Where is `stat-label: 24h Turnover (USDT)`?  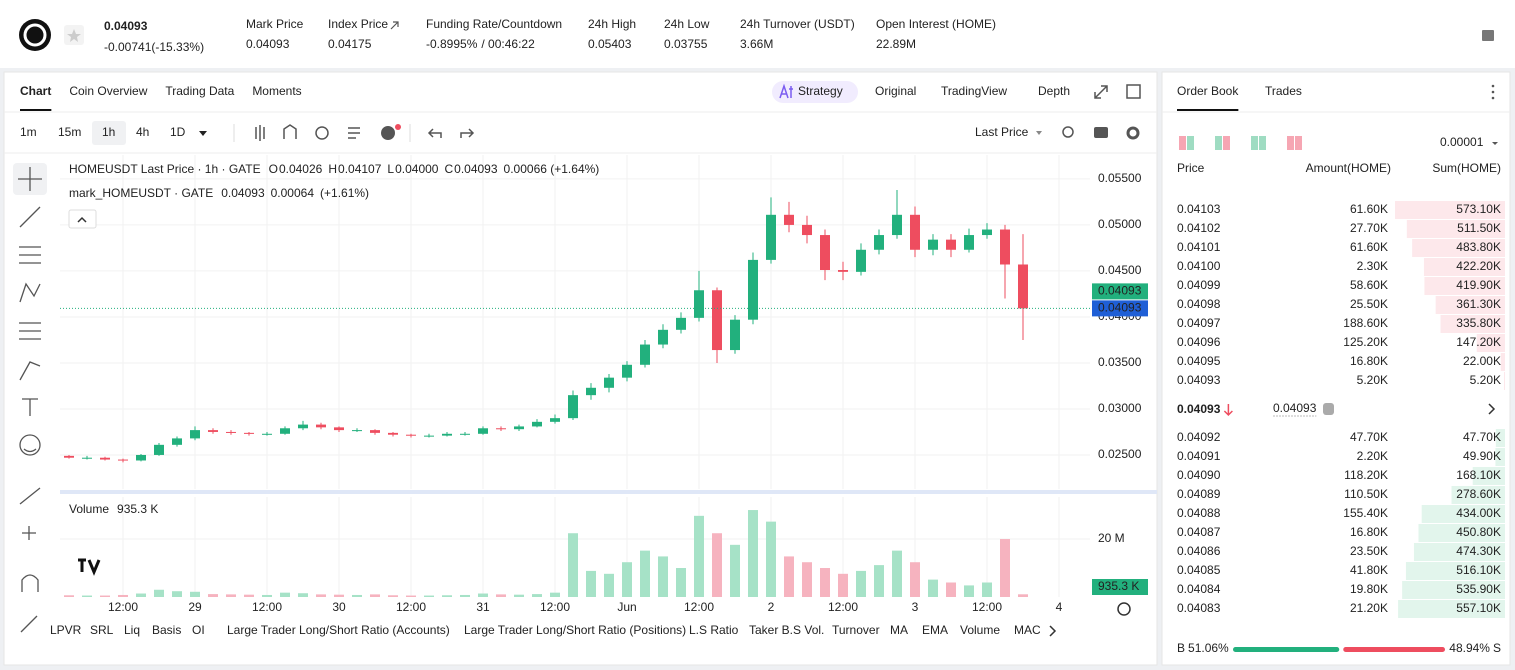 stat-label: 24h Turnover (USDT) is located at coordinates (797, 24).